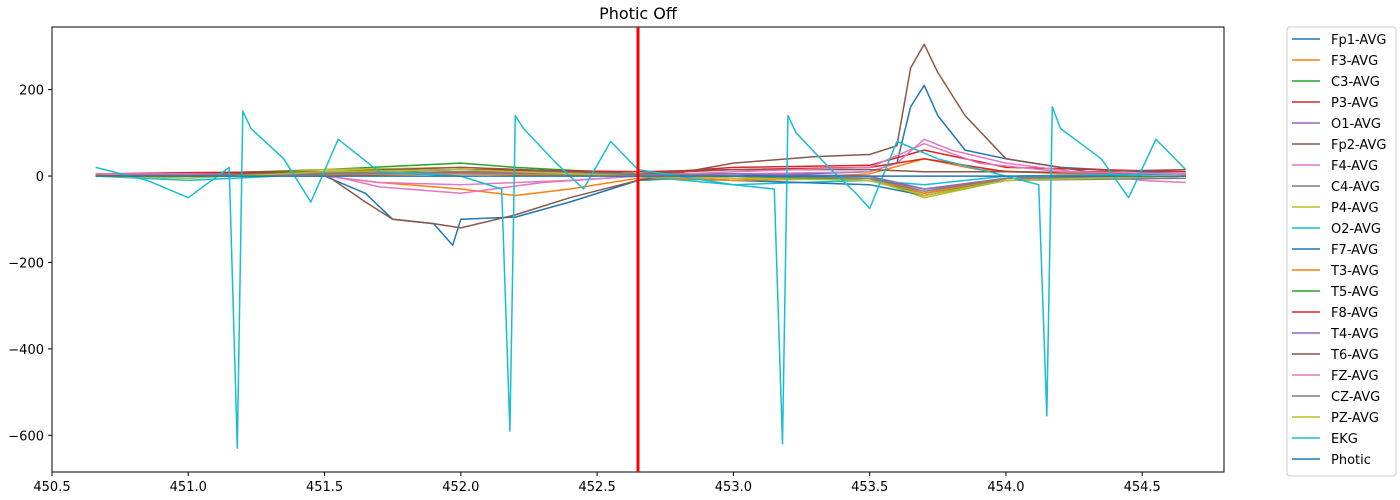 This screenshot has height=500, width=1400. I want to click on legend-label: PZ-AVG, so click(1355, 418).